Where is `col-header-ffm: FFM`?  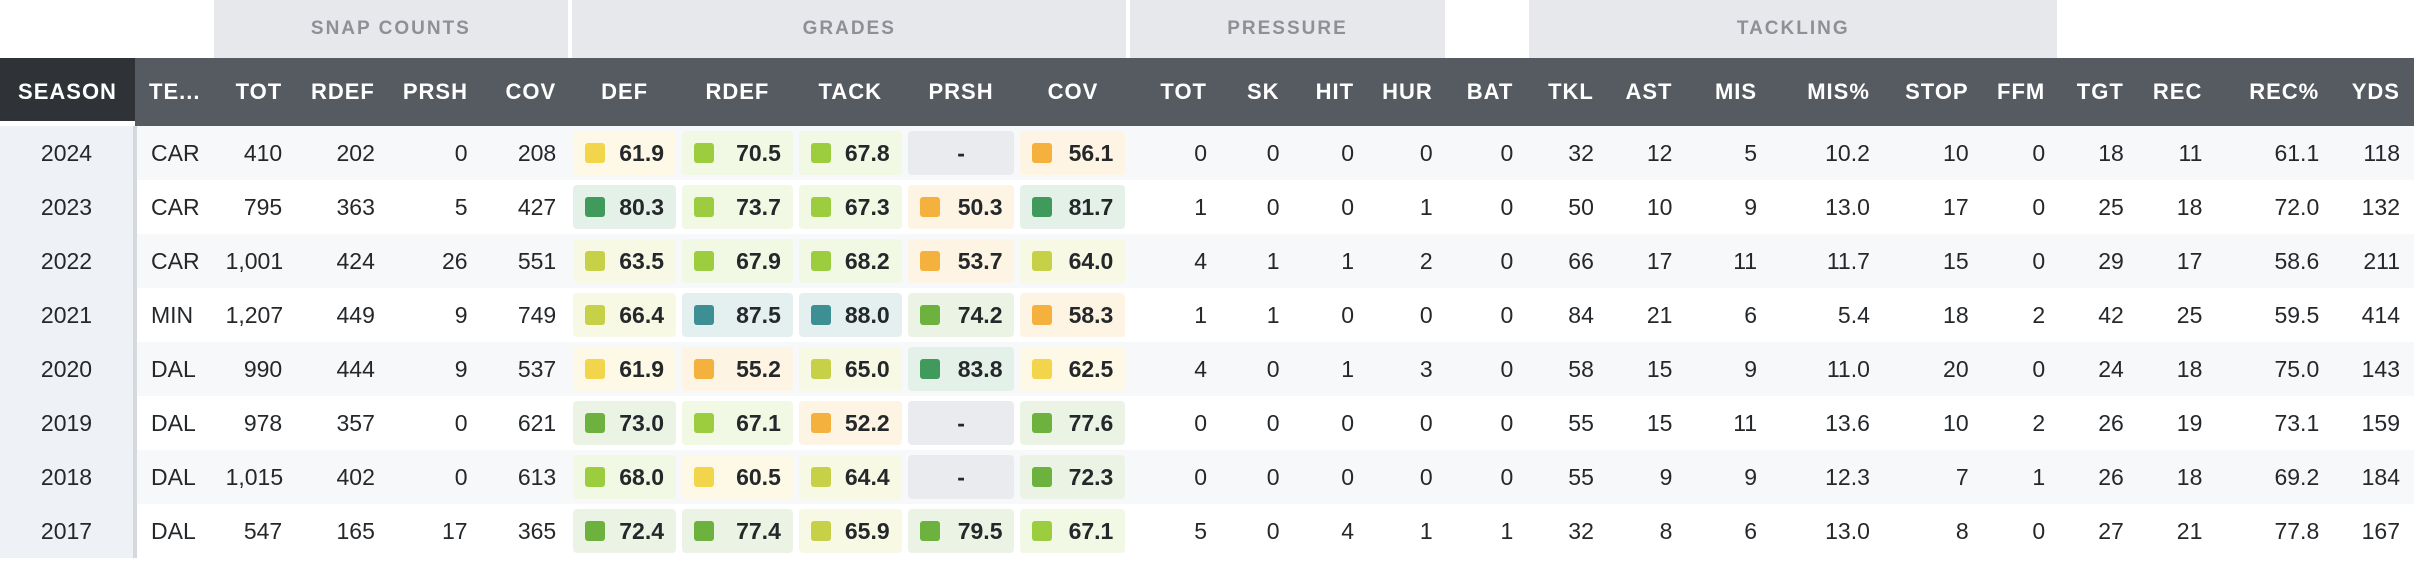 col-header-ffm: FFM is located at coordinates (2021, 92).